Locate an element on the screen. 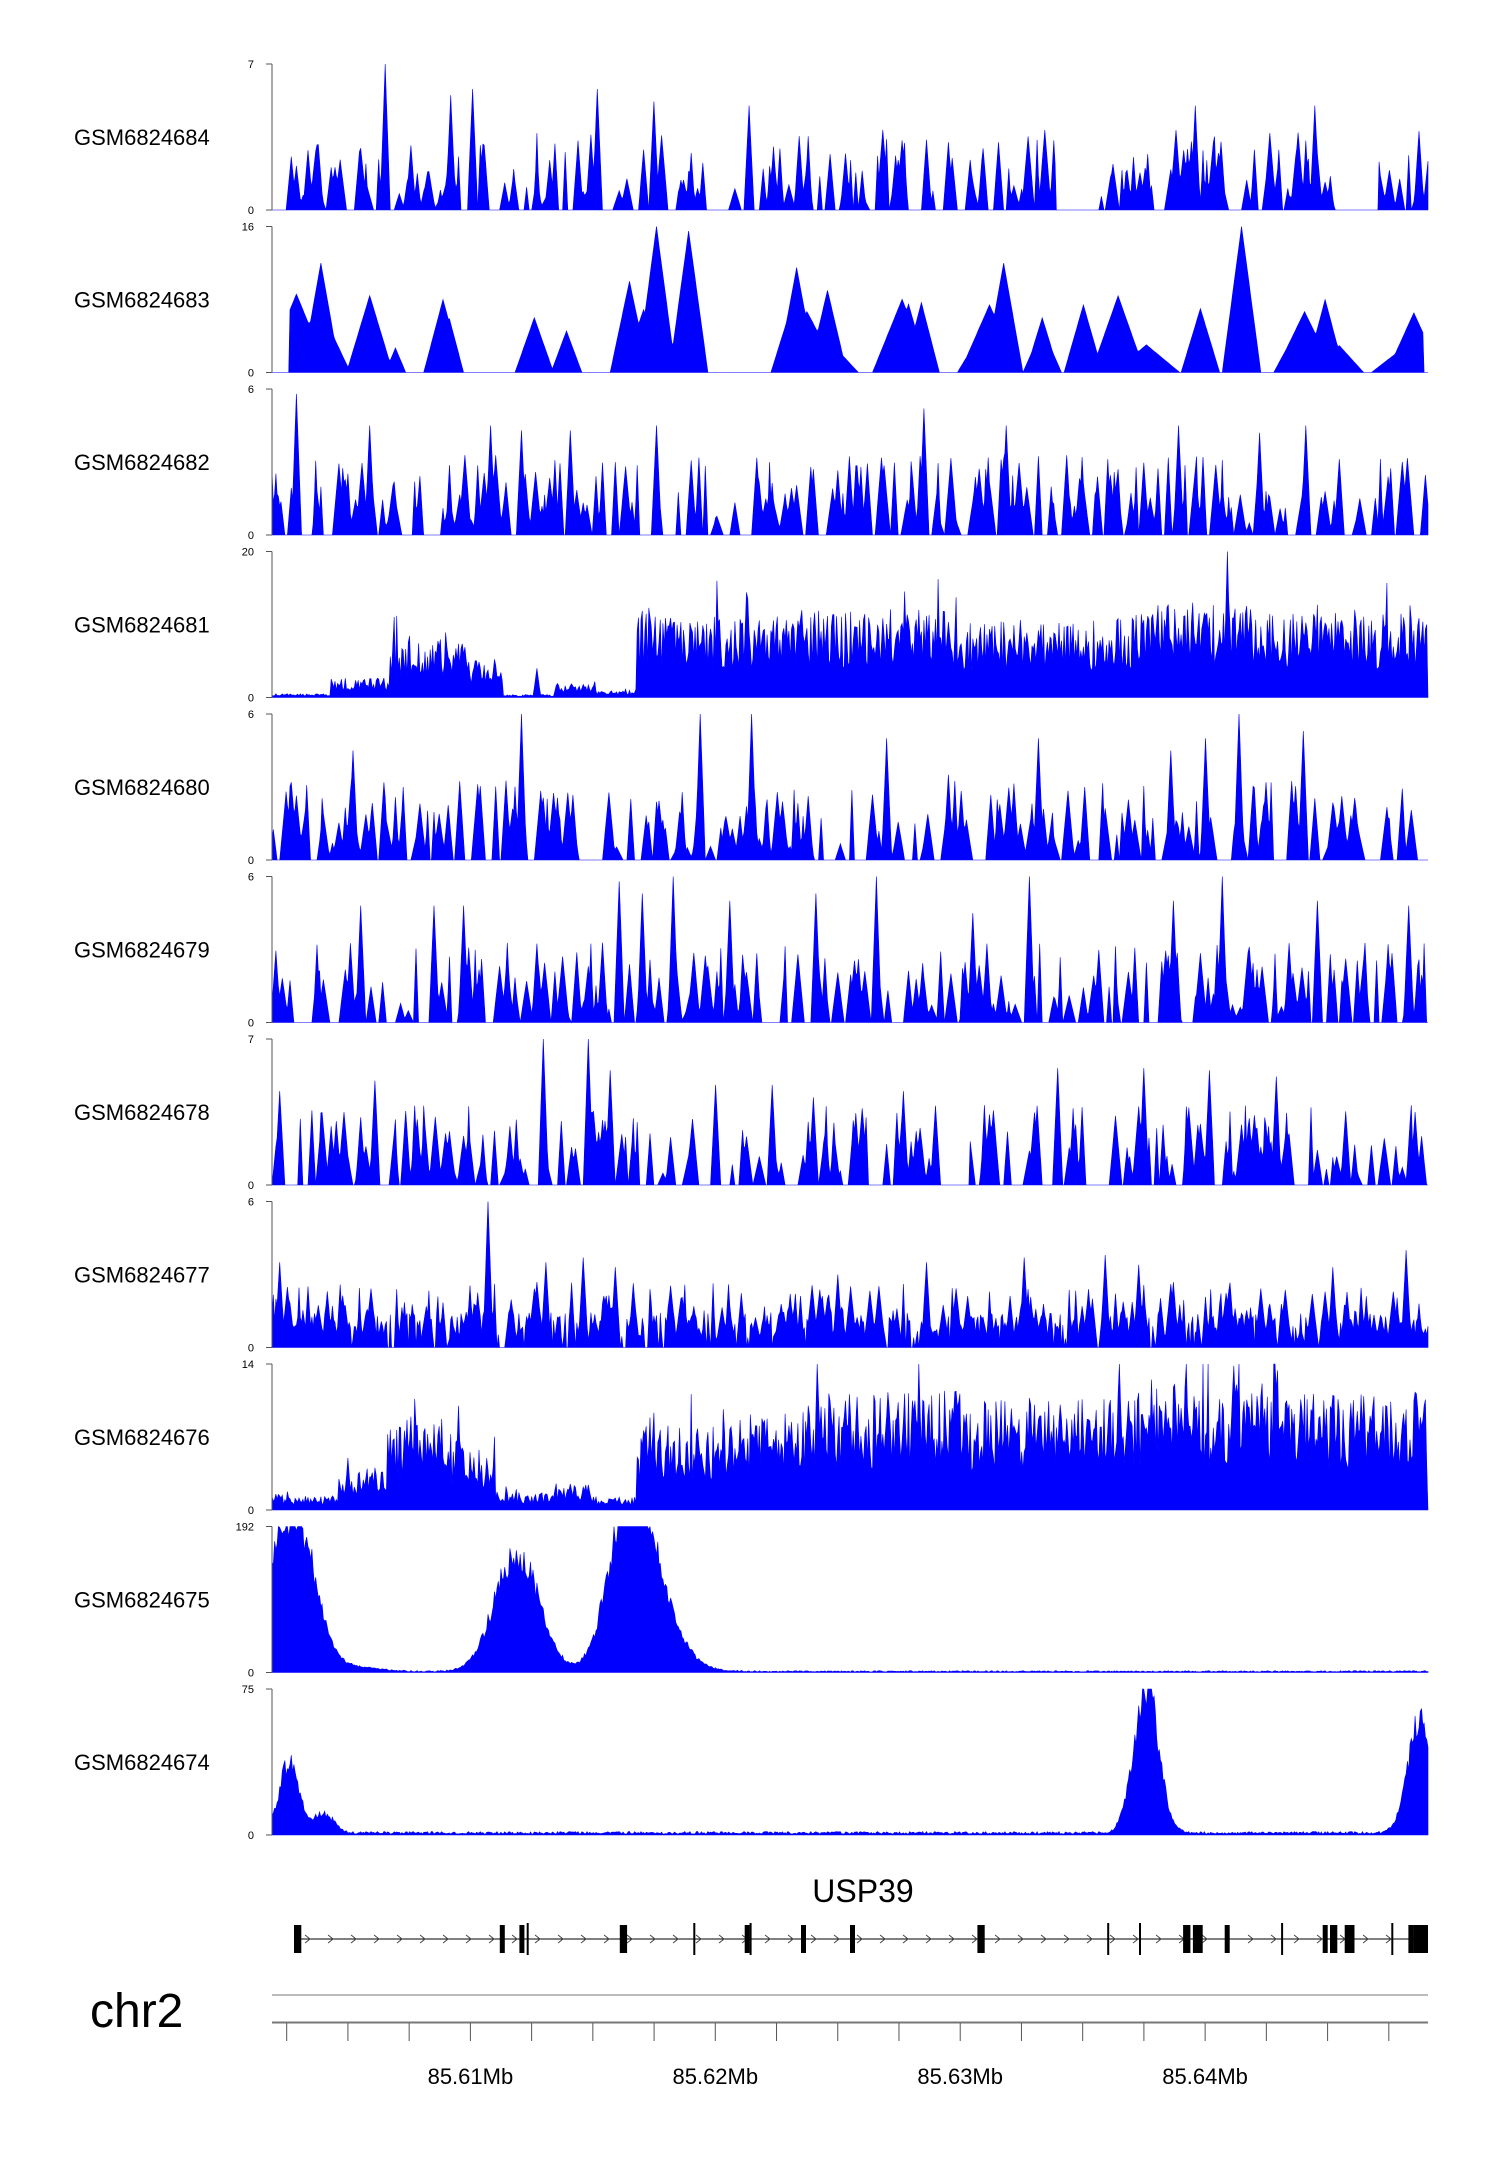 The image size is (1500, 2170). y-max-label: 75 is located at coordinates (248, 1690).